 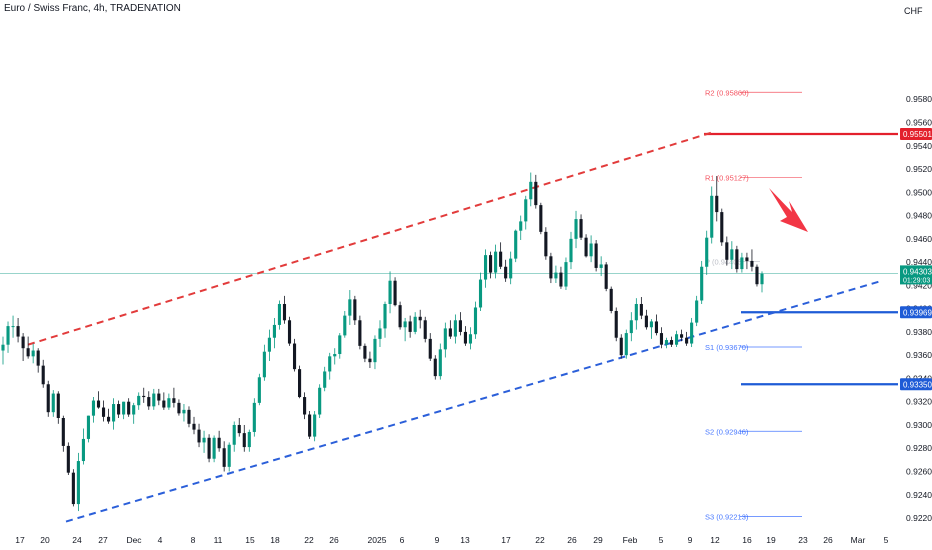 What do you see at coordinates (506, 540) in the screenshot?
I see `x-tick-label: 17` at bounding box center [506, 540].